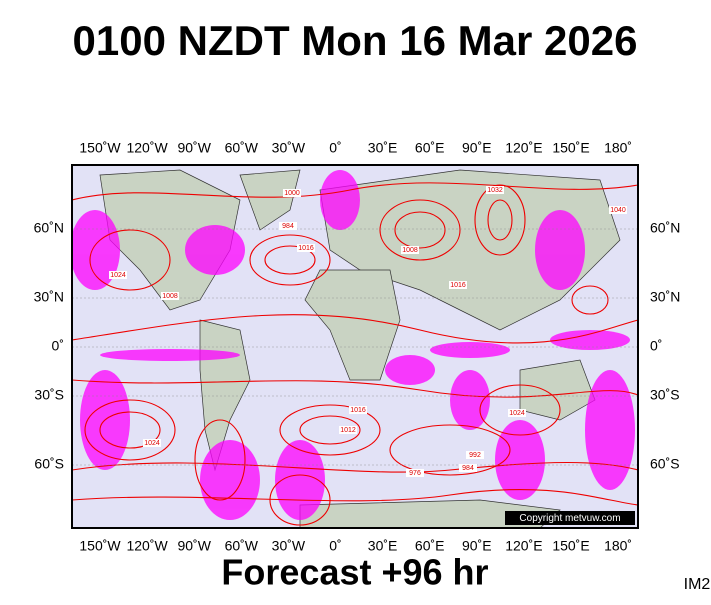  I want to click on forecast-label: Forecast +96 hr, so click(354, 572).